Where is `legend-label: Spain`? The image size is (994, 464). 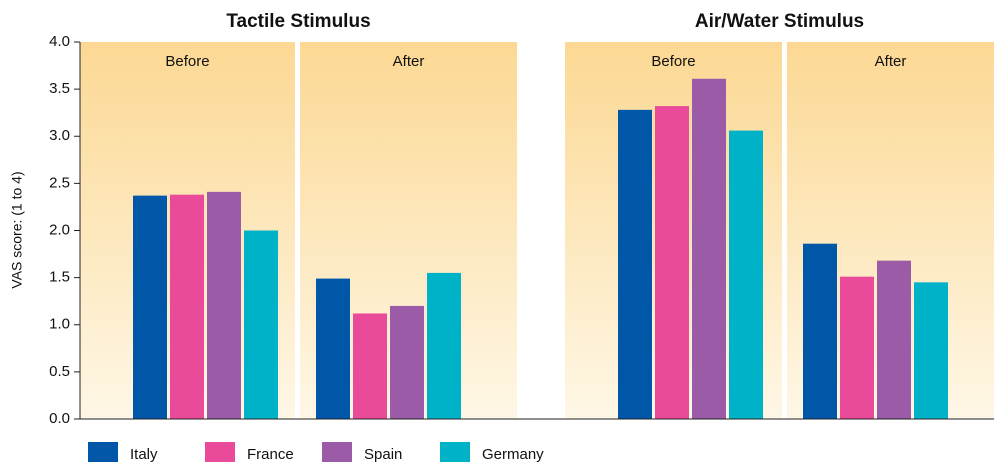 legend-label: Spain is located at coordinates (383, 454).